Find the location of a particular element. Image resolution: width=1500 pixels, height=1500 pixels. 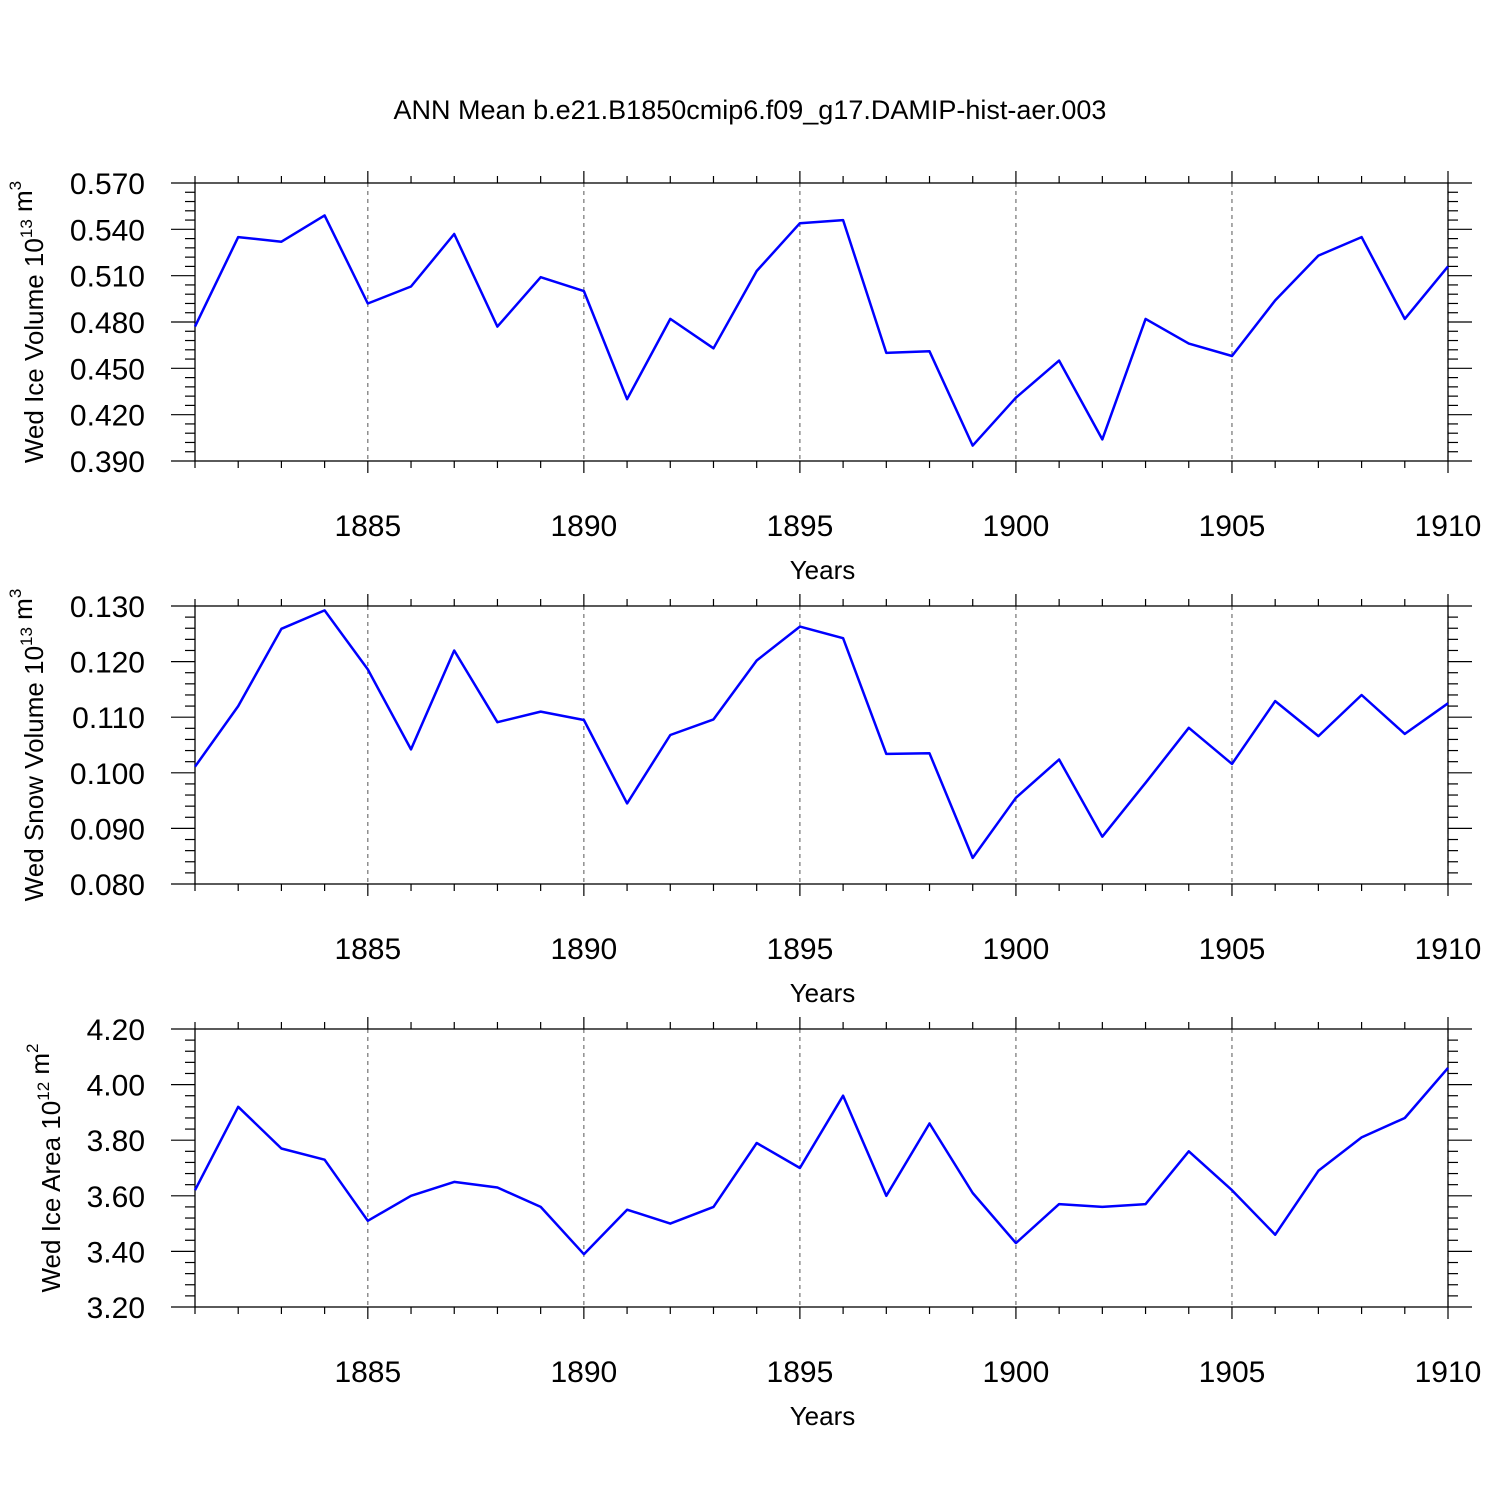

y-axis-label: Wed Ice Area 1012 m2 is located at coordinates (44, 1167).